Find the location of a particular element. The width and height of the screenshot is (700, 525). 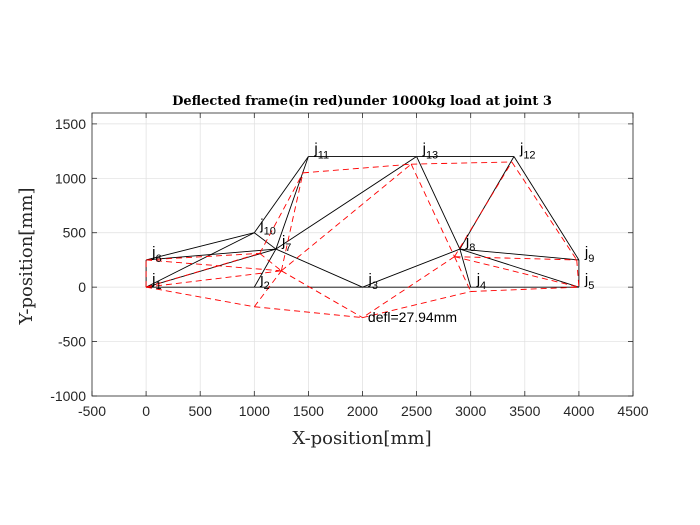

x-tick-label: 2500 is located at coordinates (416, 411).